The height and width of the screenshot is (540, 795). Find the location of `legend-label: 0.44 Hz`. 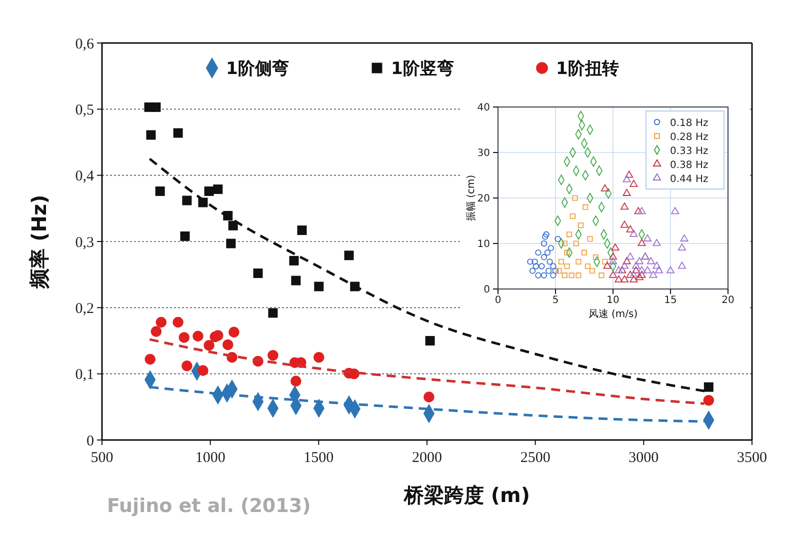

legend-label: 0.44 Hz is located at coordinates (689, 179).